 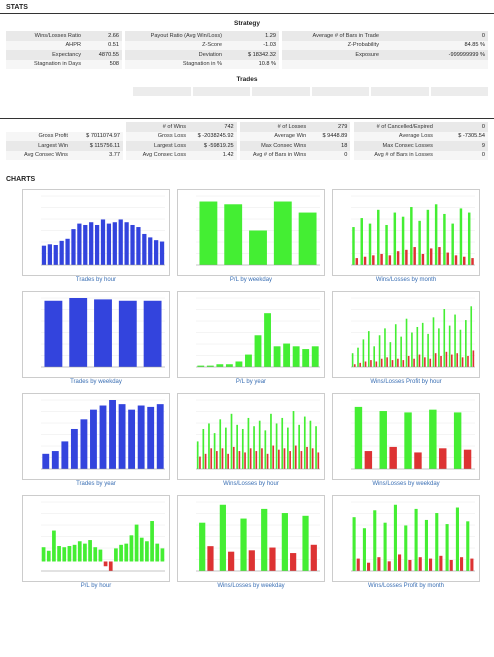 I want to click on chart-title: Trades by weekday, so click(x=96, y=382).